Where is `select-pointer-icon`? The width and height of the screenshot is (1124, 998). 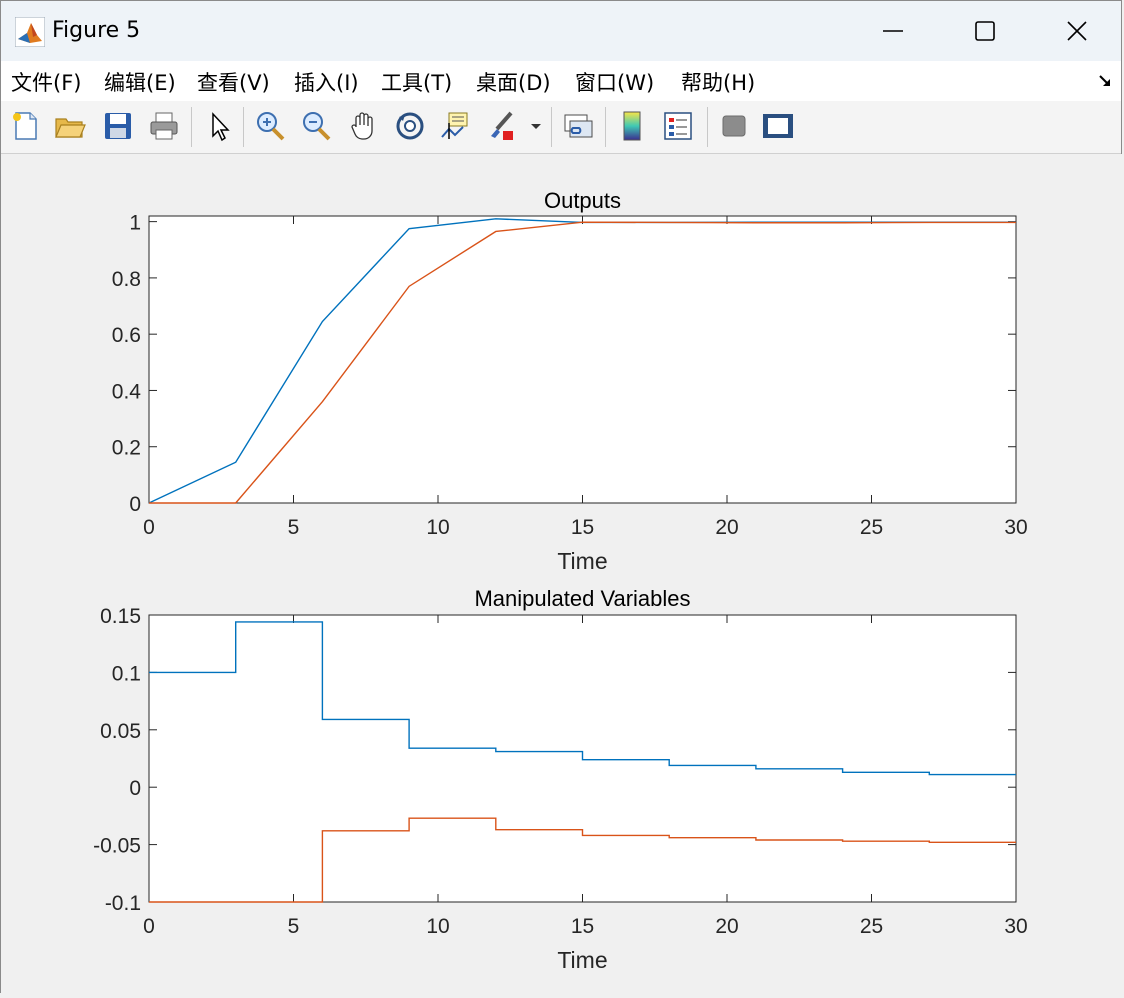
select-pointer-icon is located at coordinates (220, 126).